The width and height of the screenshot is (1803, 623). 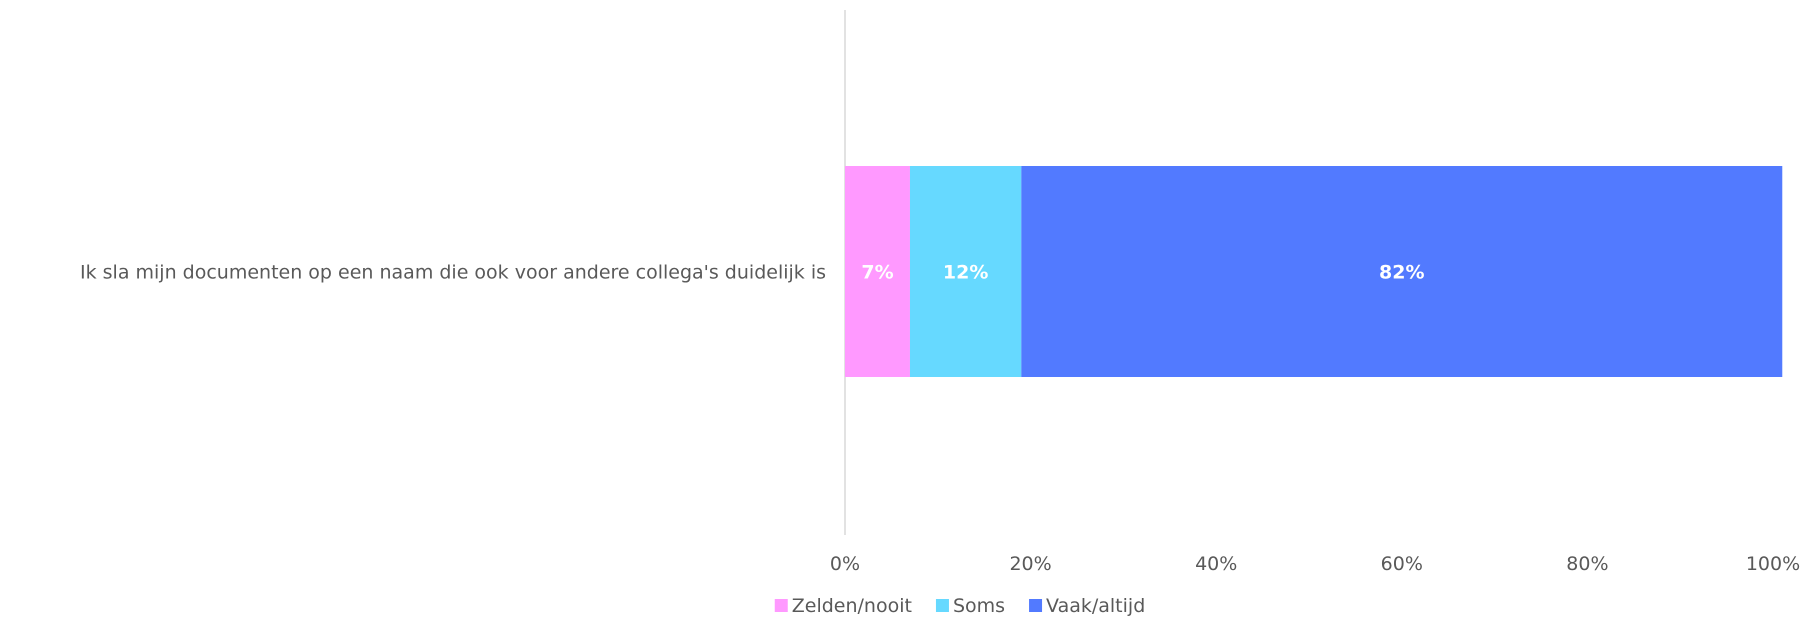 I want to click on data-label-soms: 12%, so click(x=965, y=273).